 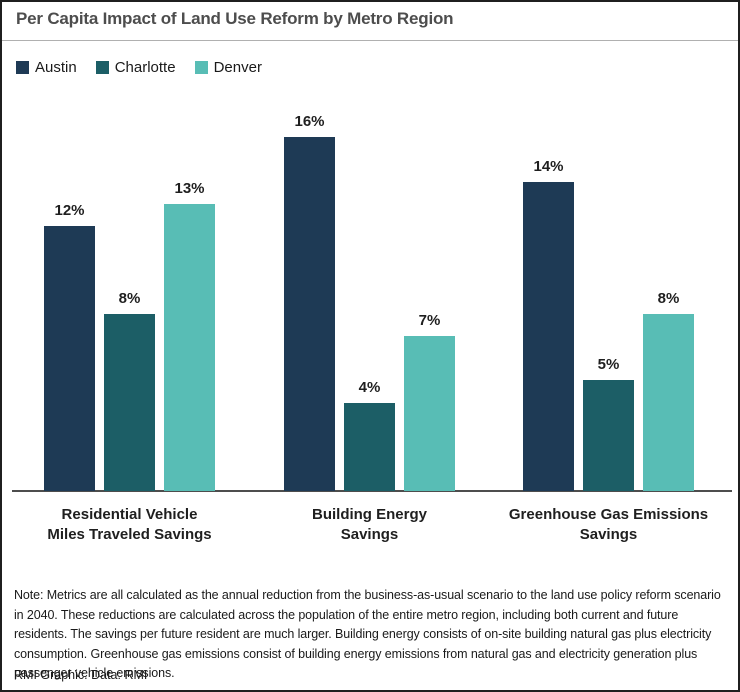 I want to click on bar-denver-group3, so click(x=668, y=402).